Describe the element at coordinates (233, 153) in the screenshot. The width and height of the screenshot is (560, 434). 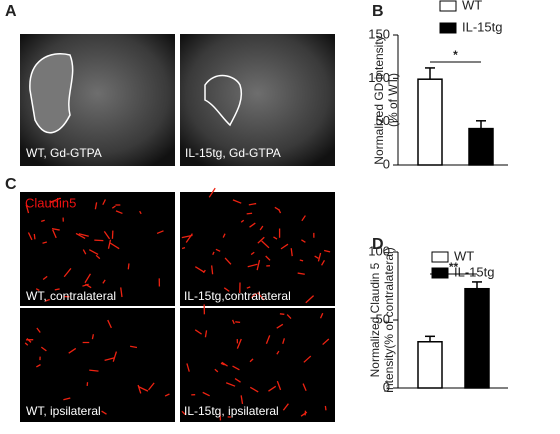
I see `image-caption: IL-15tg, Gd-GTPA` at that location.